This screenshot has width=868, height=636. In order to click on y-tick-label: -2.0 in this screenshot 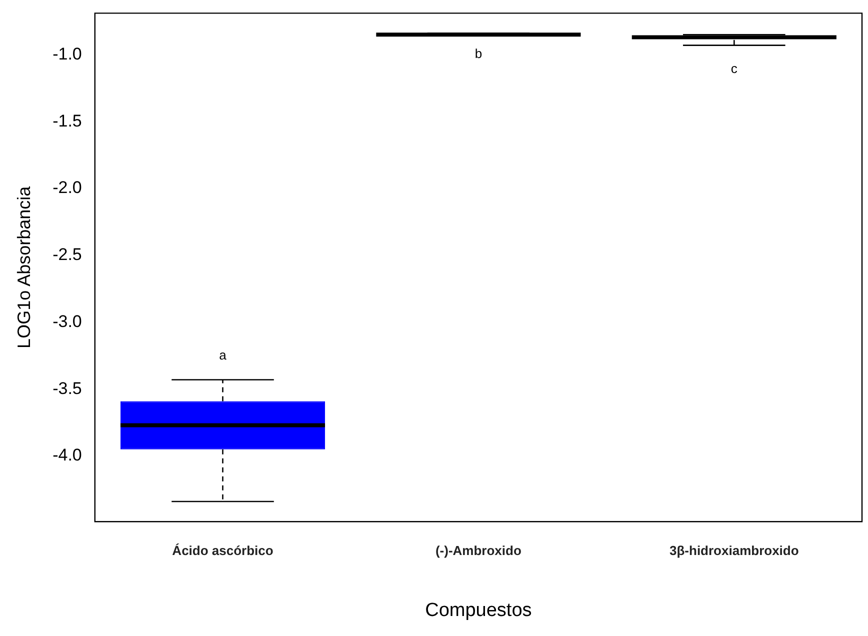, I will do `click(67, 188)`.